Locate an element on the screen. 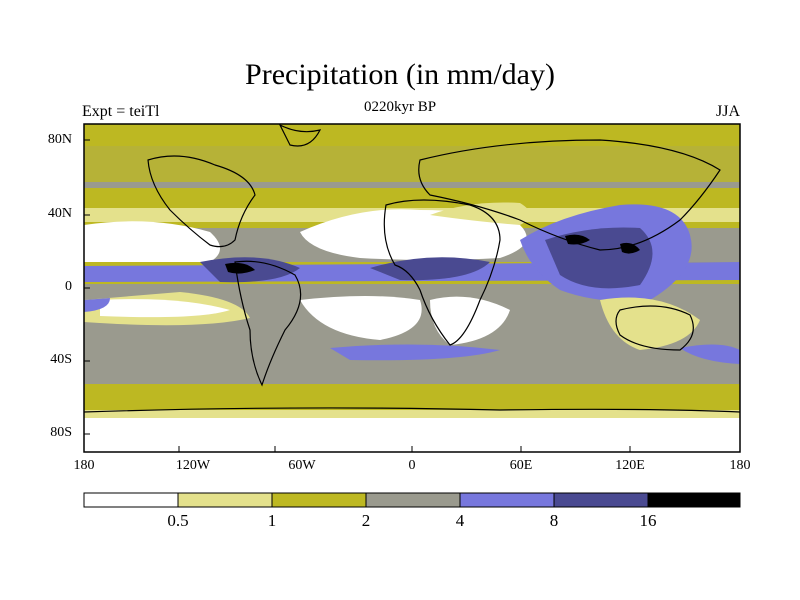 The image size is (800, 600). pacific-dry-zone is located at coordinates (152, 243).